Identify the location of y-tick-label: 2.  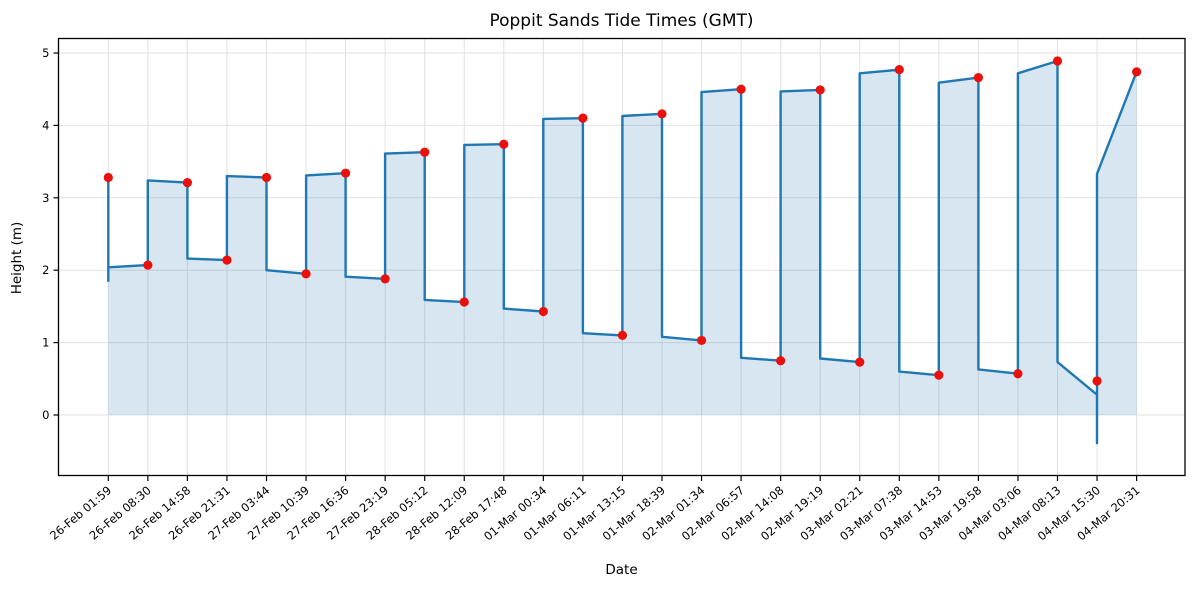
(45, 270).